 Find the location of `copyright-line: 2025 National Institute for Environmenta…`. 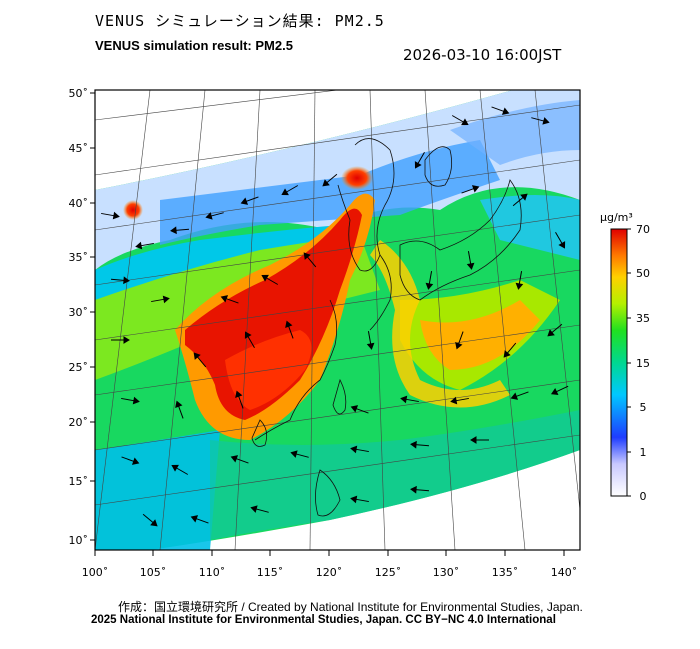

copyright-line: 2025 National Institute for Environmenta… is located at coordinates (323, 620).